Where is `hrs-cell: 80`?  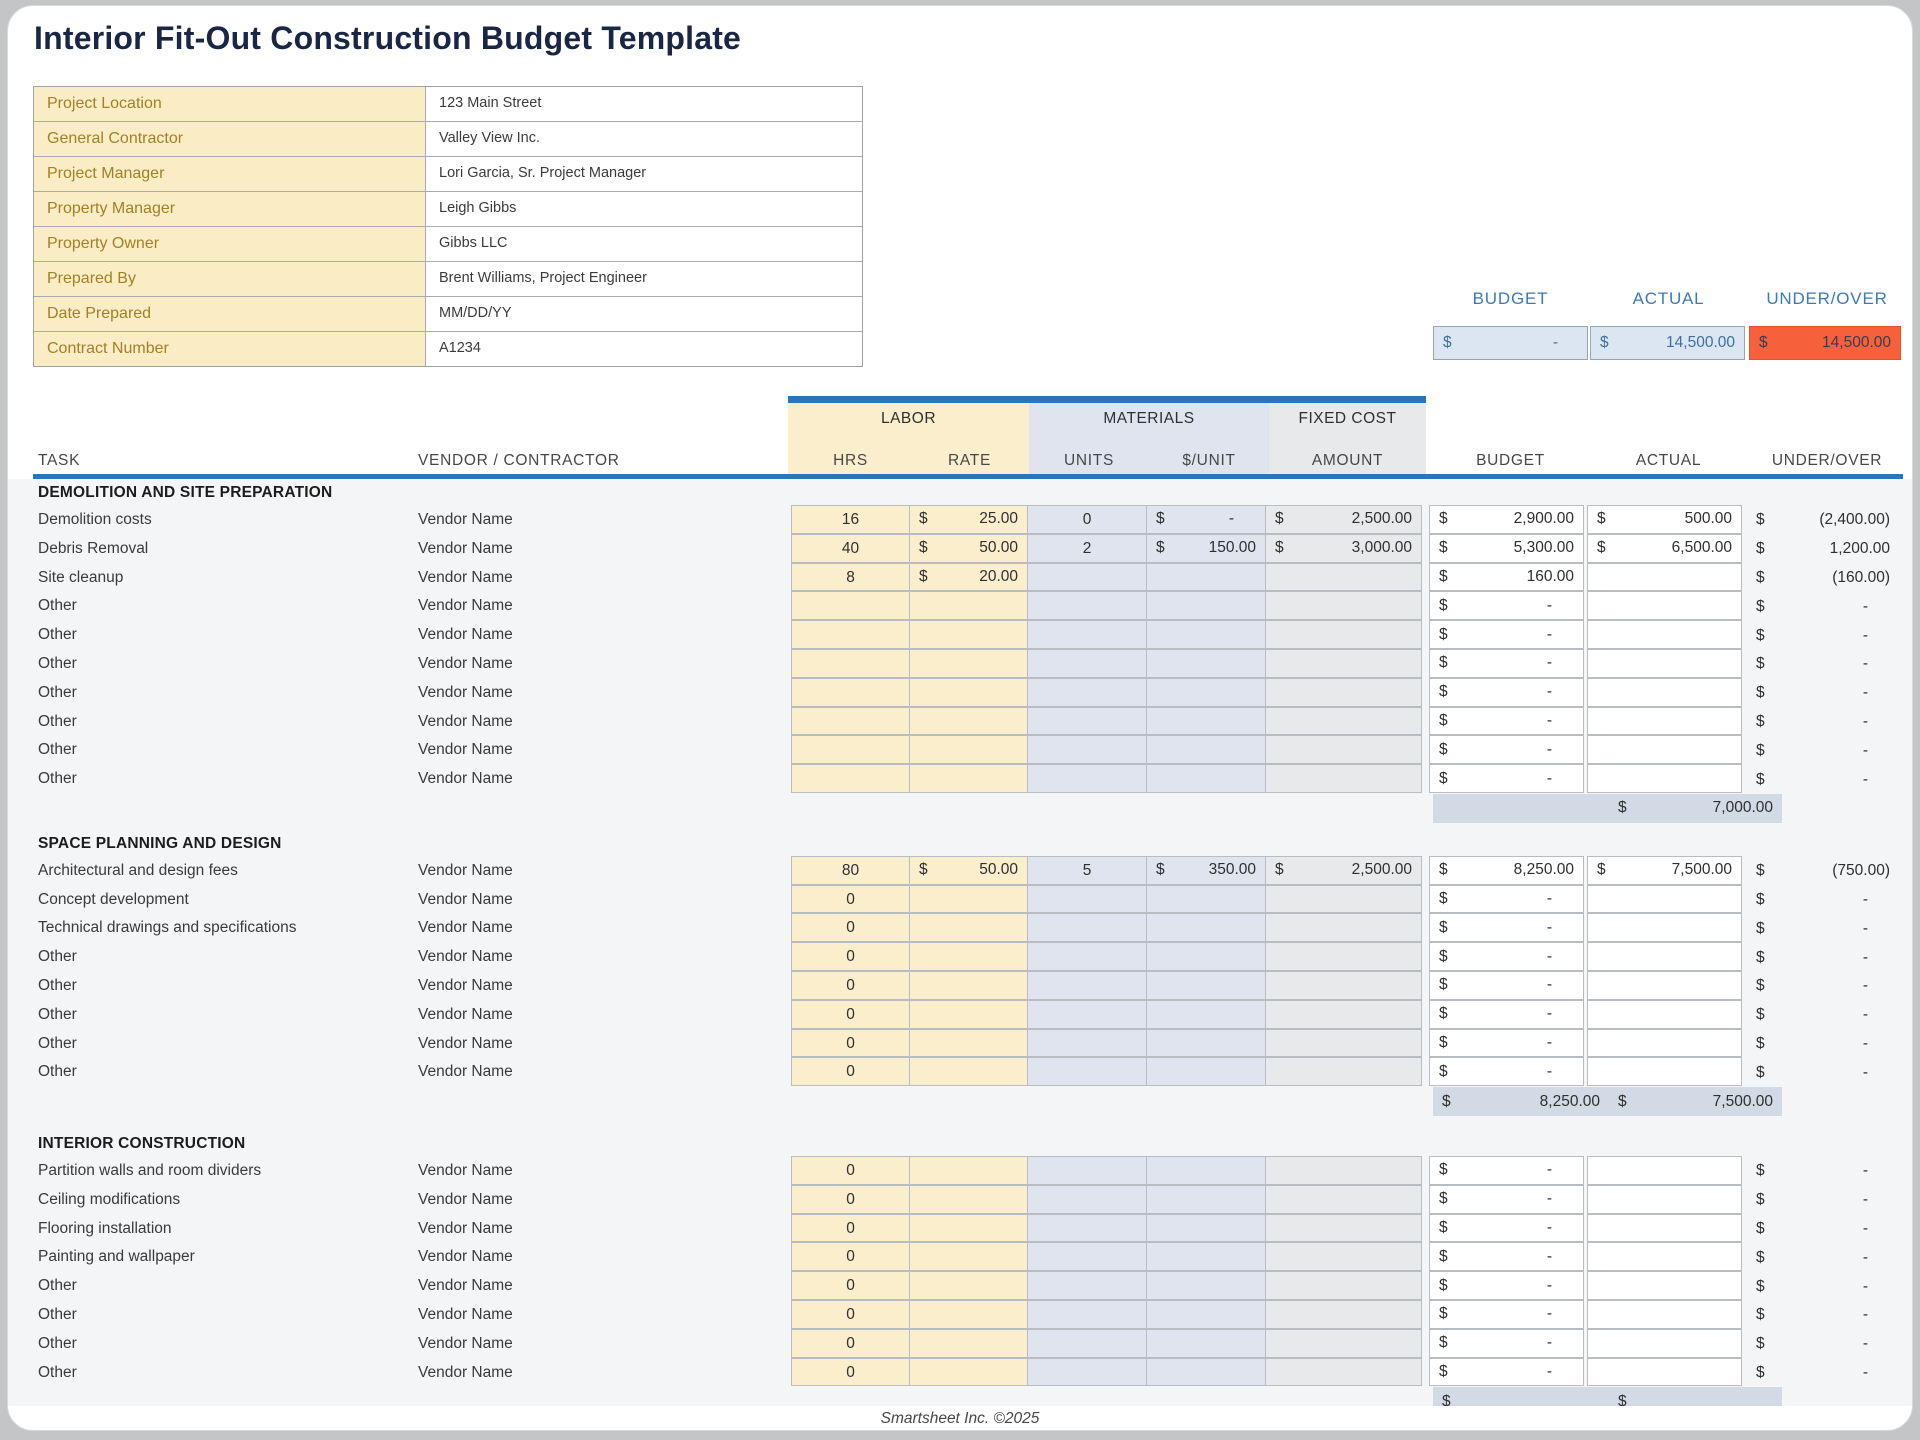 hrs-cell: 80 is located at coordinates (850, 870).